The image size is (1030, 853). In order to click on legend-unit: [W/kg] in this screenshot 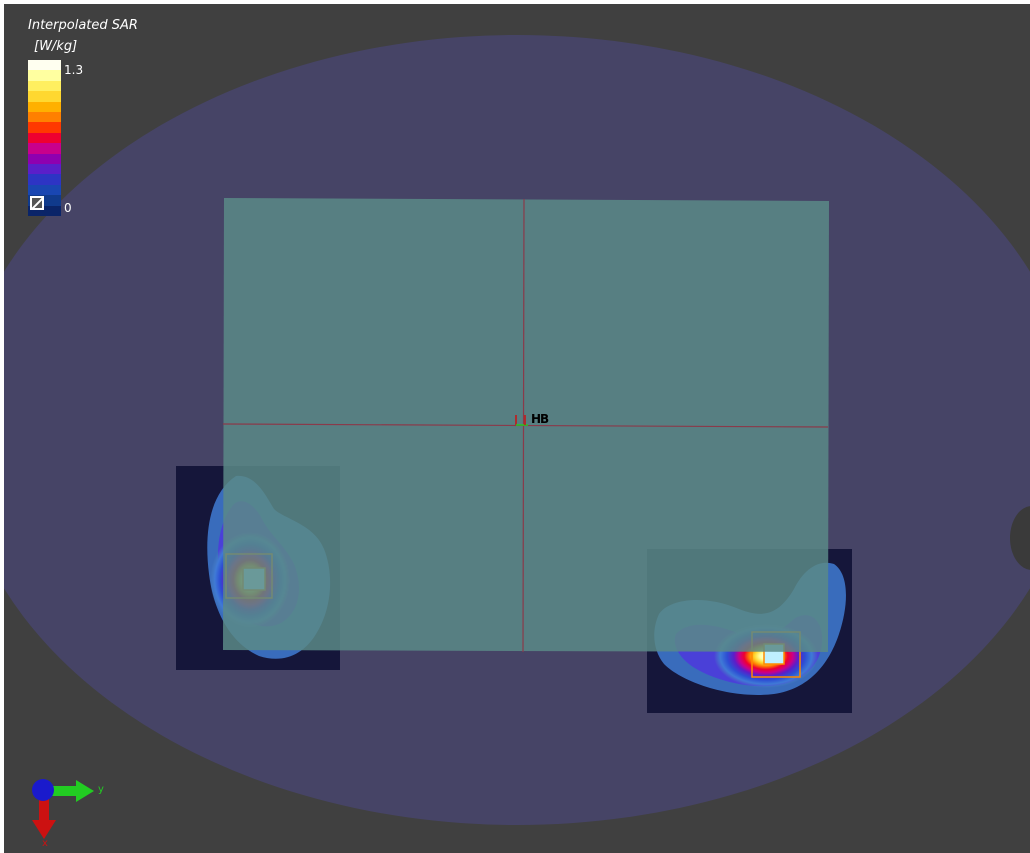, I will do `click(56, 46)`.